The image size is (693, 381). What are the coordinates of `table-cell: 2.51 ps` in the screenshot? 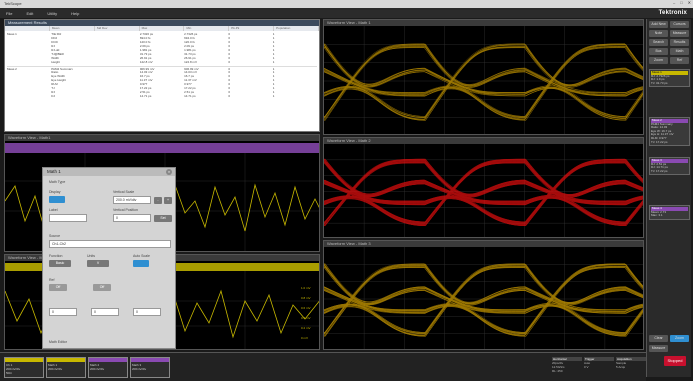 It's located at (144, 92).